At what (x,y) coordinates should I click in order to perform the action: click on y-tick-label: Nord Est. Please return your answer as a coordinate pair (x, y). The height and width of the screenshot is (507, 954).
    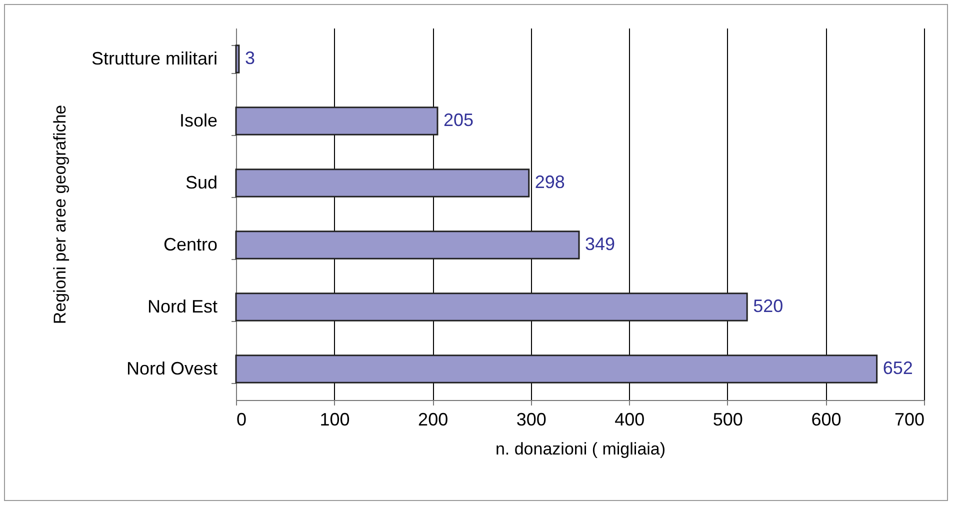
    Looking at the image, I should click on (182, 306).